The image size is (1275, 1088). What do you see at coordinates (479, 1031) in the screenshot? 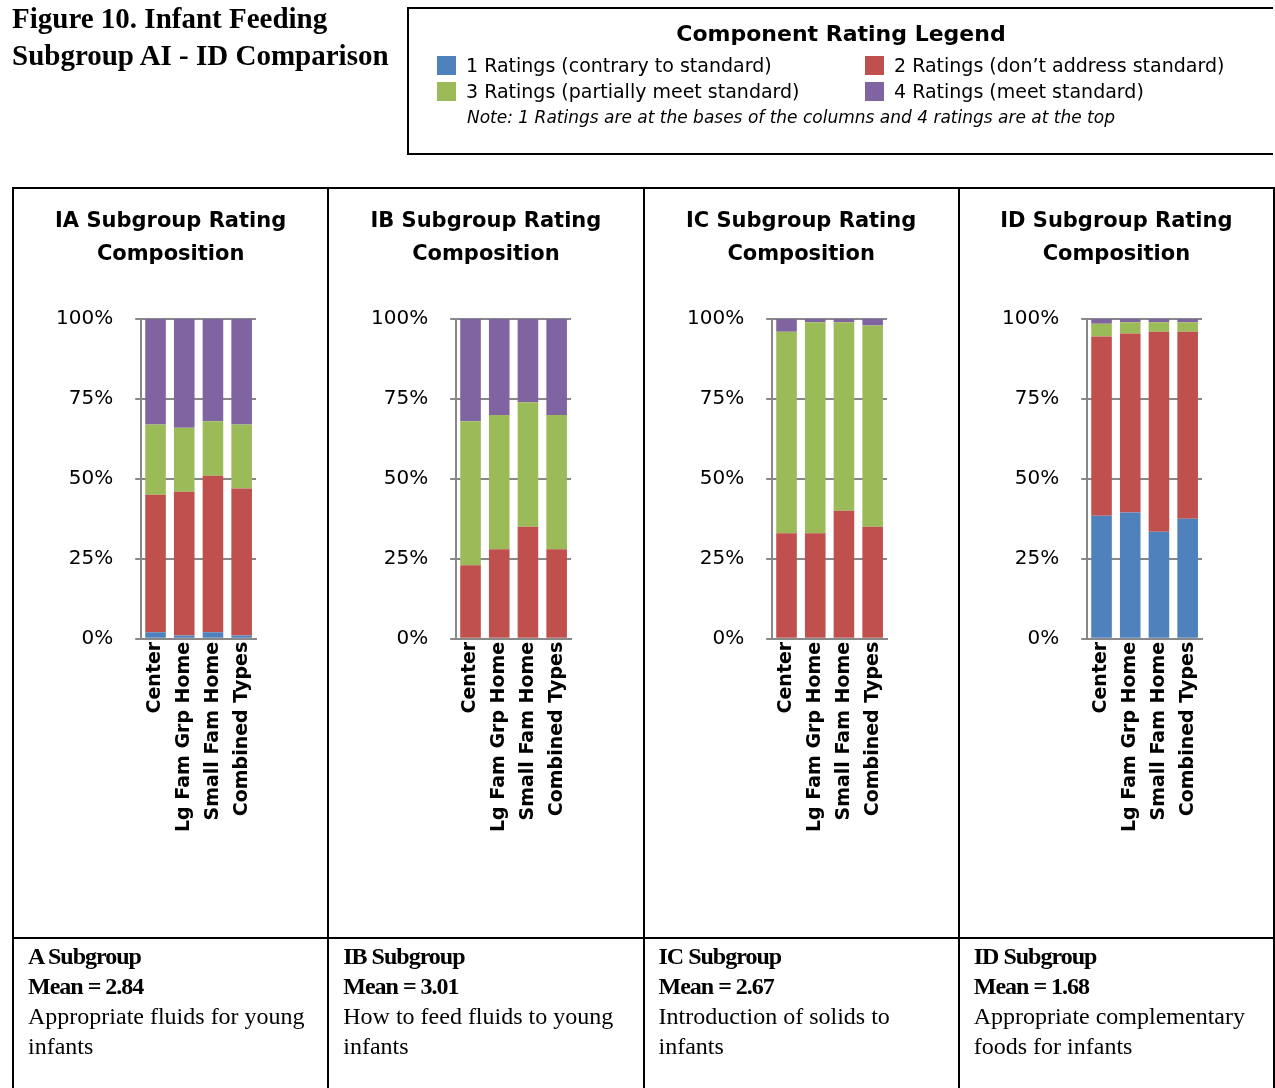
I see `text: How to feed fluids to young infants` at bounding box center [479, 1031].